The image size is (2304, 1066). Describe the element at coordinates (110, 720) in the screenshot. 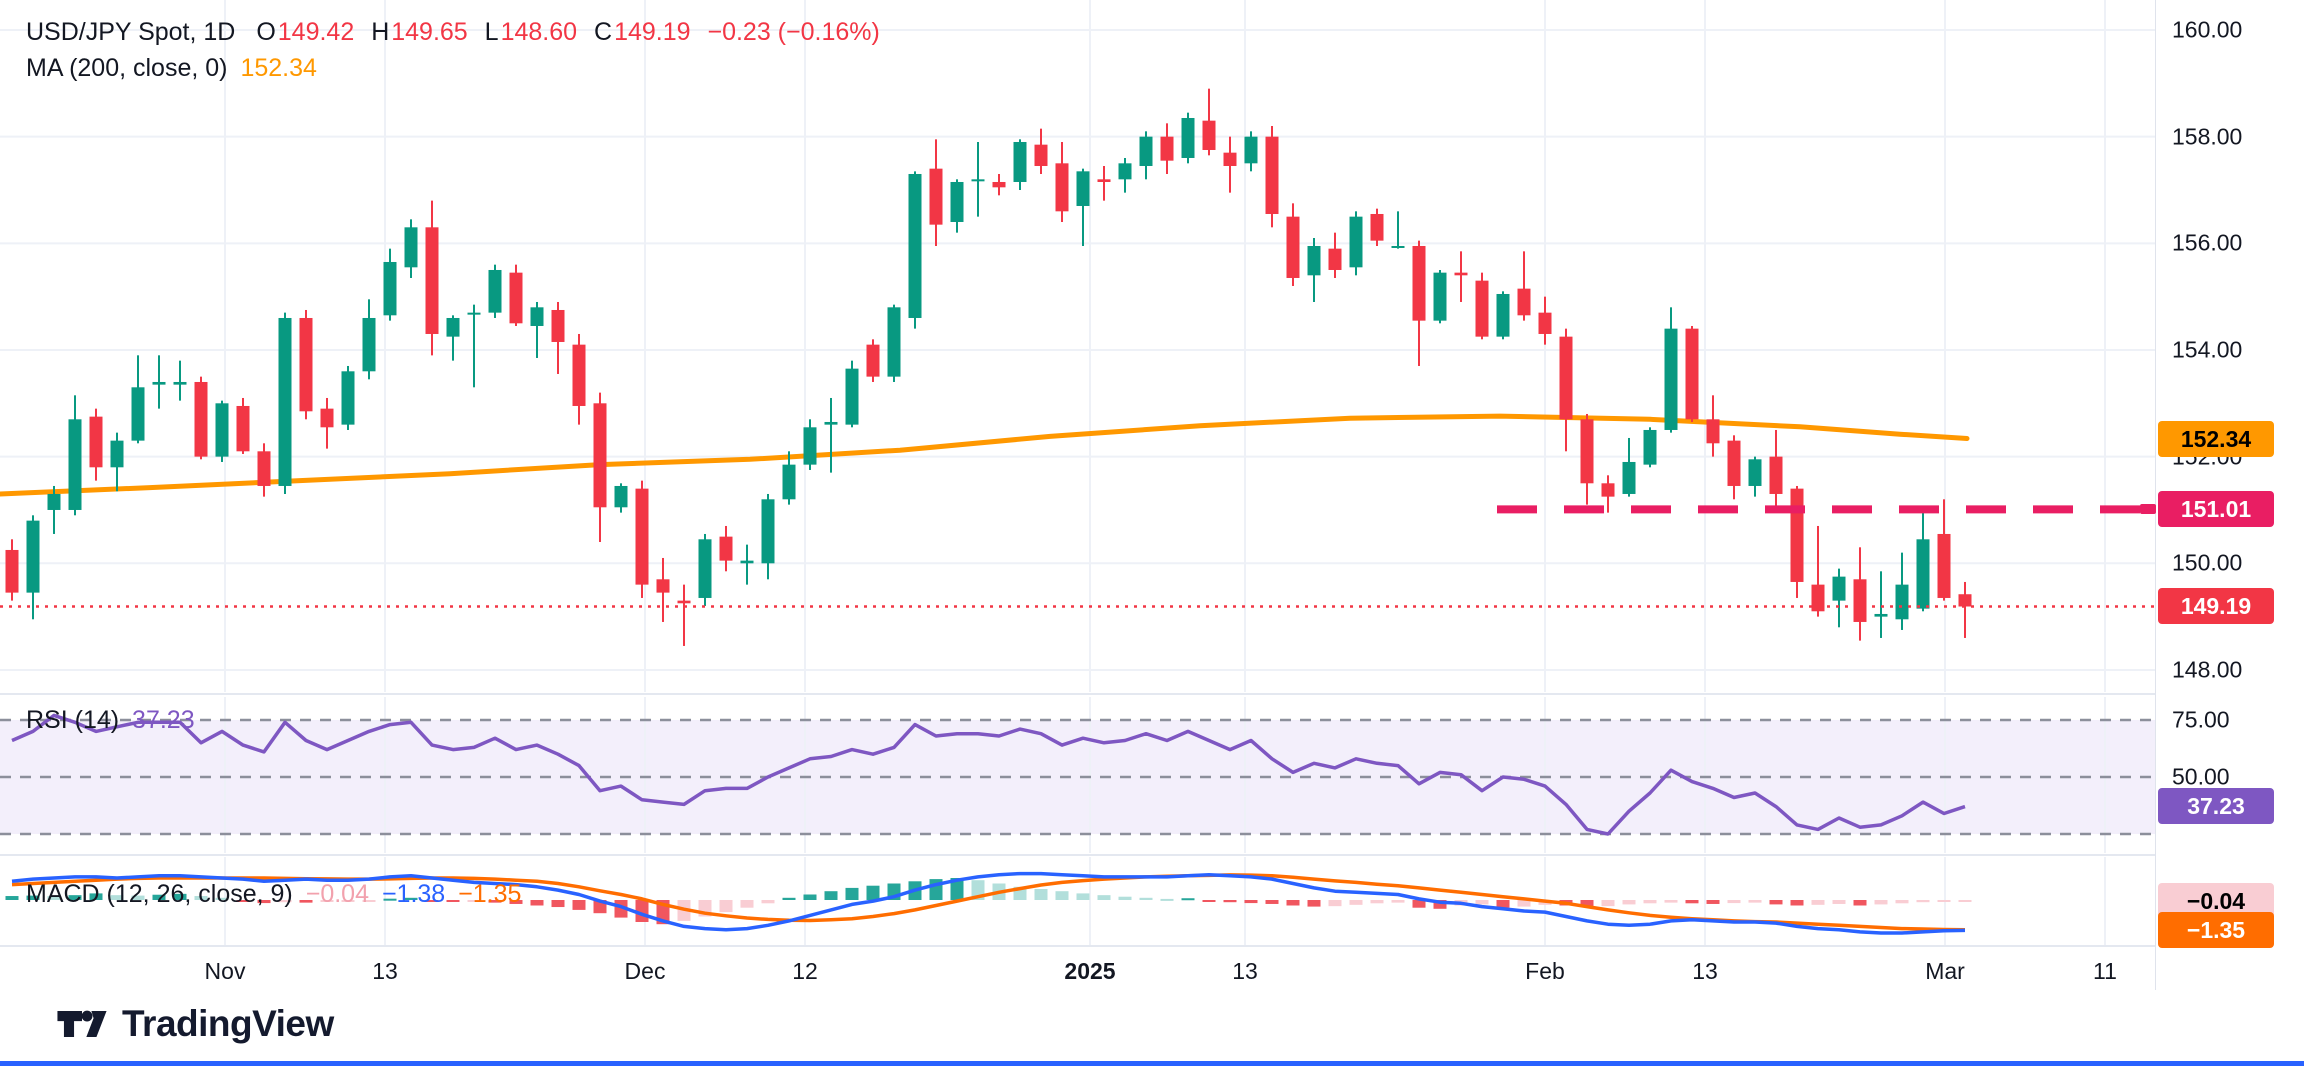

I see `rsi-legend: RSI (14) 37.23` at that location.